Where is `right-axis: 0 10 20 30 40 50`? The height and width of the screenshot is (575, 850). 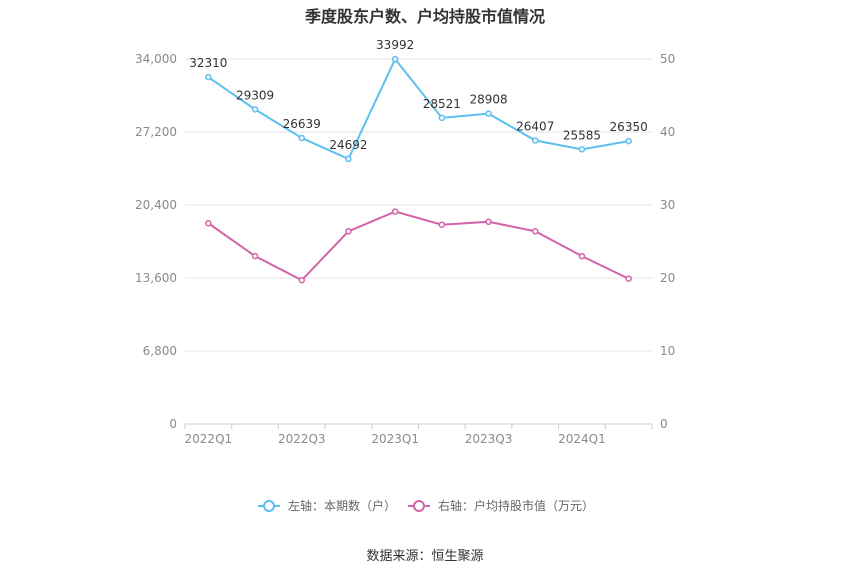 right-axis: 0 10 20 30 40 50 is located at coordinates (667, 241).